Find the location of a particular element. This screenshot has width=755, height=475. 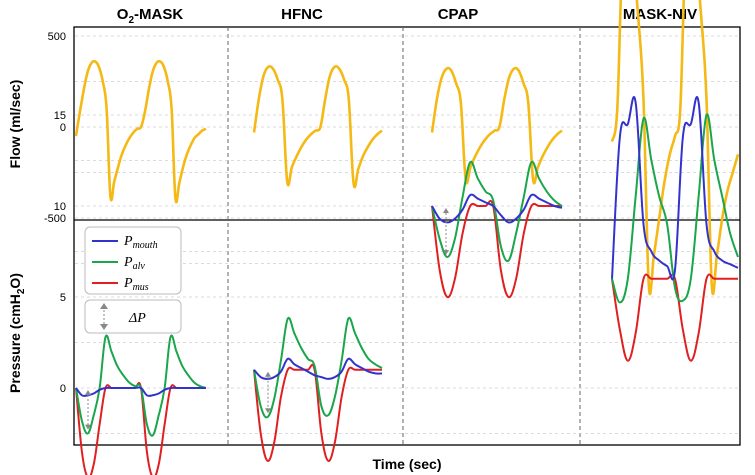

p-alv-curve-mask-niv is located at coordinates (675, 208).